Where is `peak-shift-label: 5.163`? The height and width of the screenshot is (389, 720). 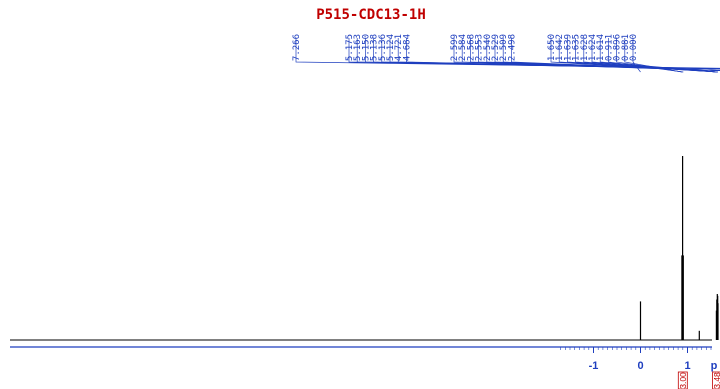
peak-shift-label: 5.163 is located at coordinates (358, 47).